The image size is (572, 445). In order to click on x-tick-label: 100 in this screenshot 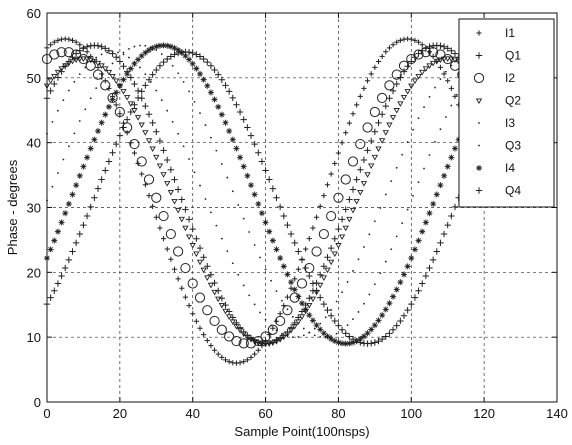, I will do `click(411, 413)`.